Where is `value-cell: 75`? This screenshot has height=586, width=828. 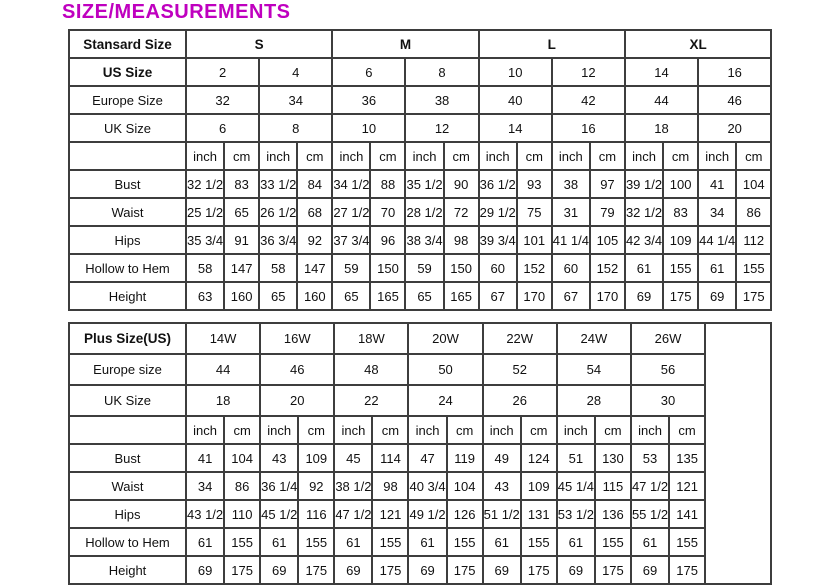 value-cell: 75 is located at coordinates (534, 212).